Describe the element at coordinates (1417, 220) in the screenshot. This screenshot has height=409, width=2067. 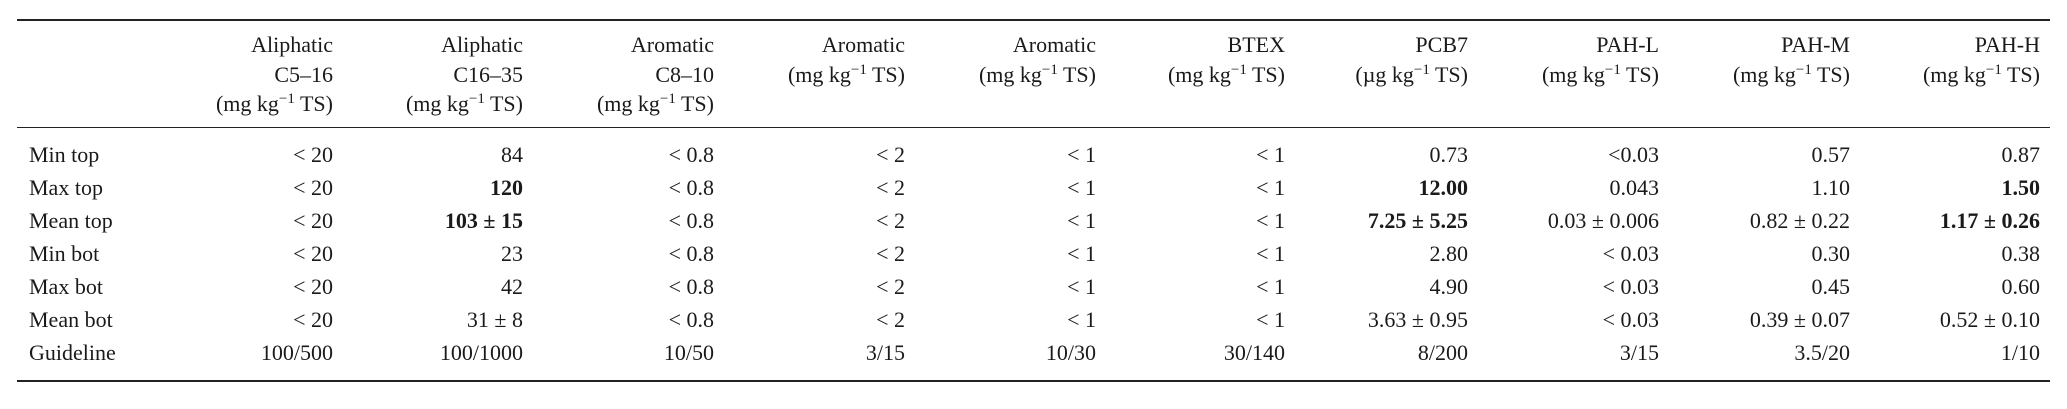
I see `table-cell: 7.25 ± 5.25` at that location.